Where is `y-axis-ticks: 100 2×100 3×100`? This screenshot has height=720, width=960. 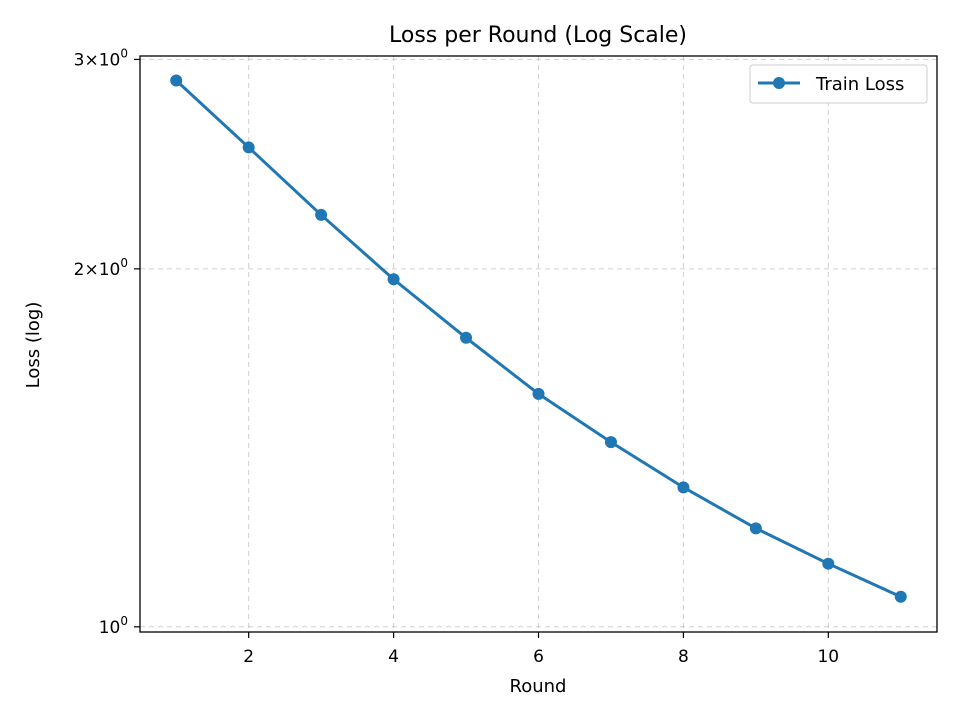
y-axis-ticks: 100 2×100 3×100 is located at coordinates (107, 342).